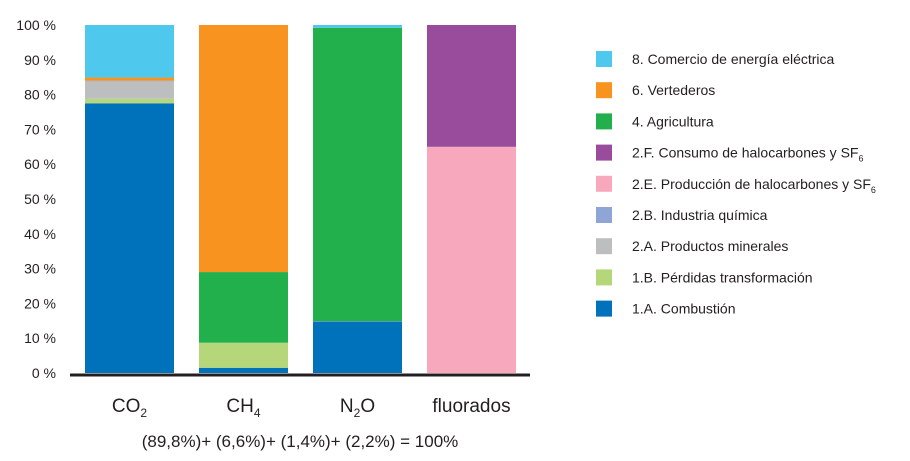  I want to click on y-tick-label: 70 %, so click(40, 129).